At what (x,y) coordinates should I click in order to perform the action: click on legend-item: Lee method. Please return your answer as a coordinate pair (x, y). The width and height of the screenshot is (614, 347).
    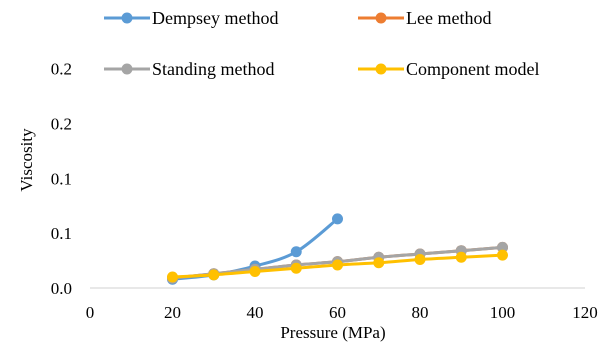
    Looking at the image, I should click on (424, 18).